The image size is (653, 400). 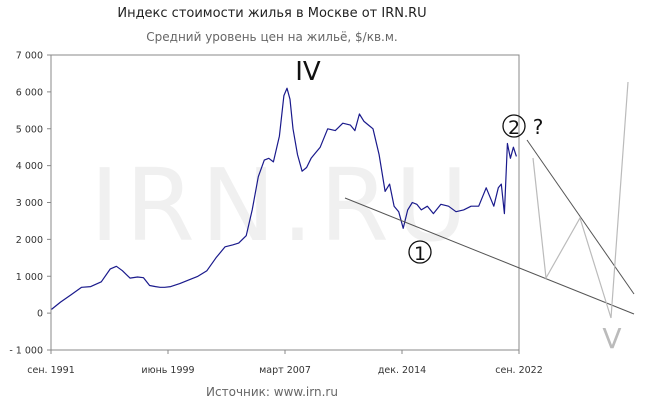 What do you see at coordinates (51, 370) in the screenshot?
I see `x-tick-label: сен. 1991` at bounding box center [51, 370].